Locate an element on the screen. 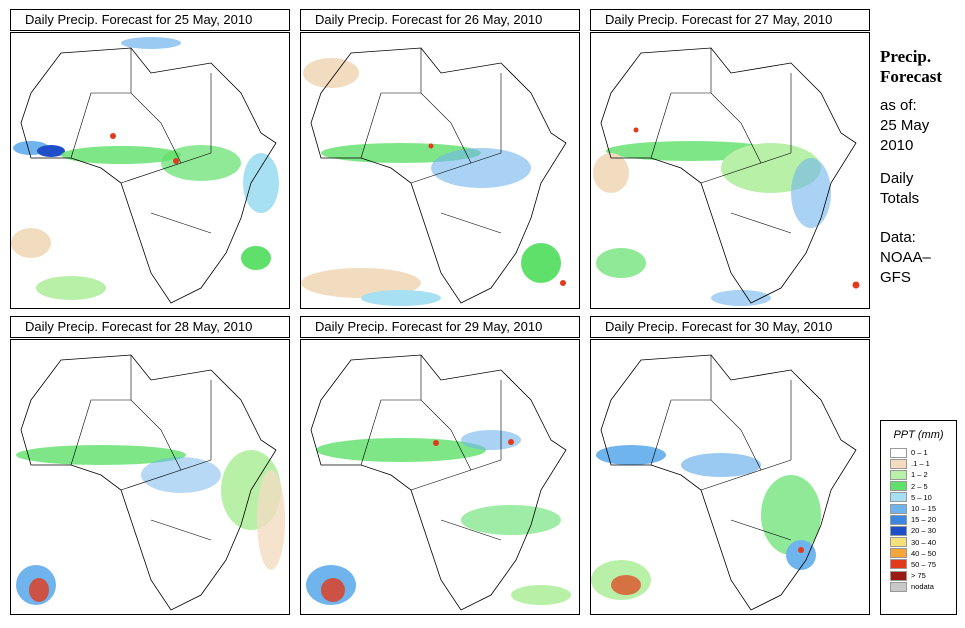 This screenshot has width=965, height=628. legend-item: 50 – 75 is located at coordinates (918, 564).